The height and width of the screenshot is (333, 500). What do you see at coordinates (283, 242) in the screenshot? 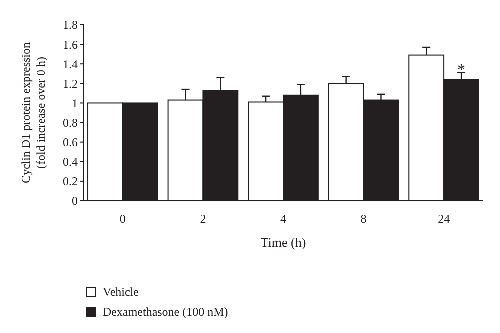
I see `x-axis-title: Time (h)` at bounding box center [283, 242].